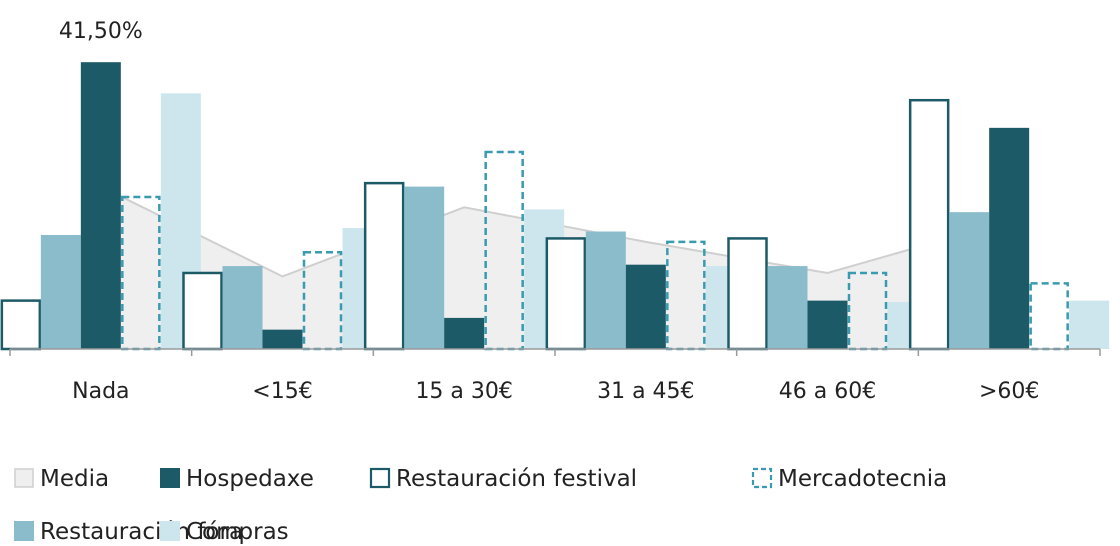 The image size is (1120, 546). Describe the element at coordinates (21, 325) in the screenshot. I see `bar-restauracion-festival-nada` at that location.